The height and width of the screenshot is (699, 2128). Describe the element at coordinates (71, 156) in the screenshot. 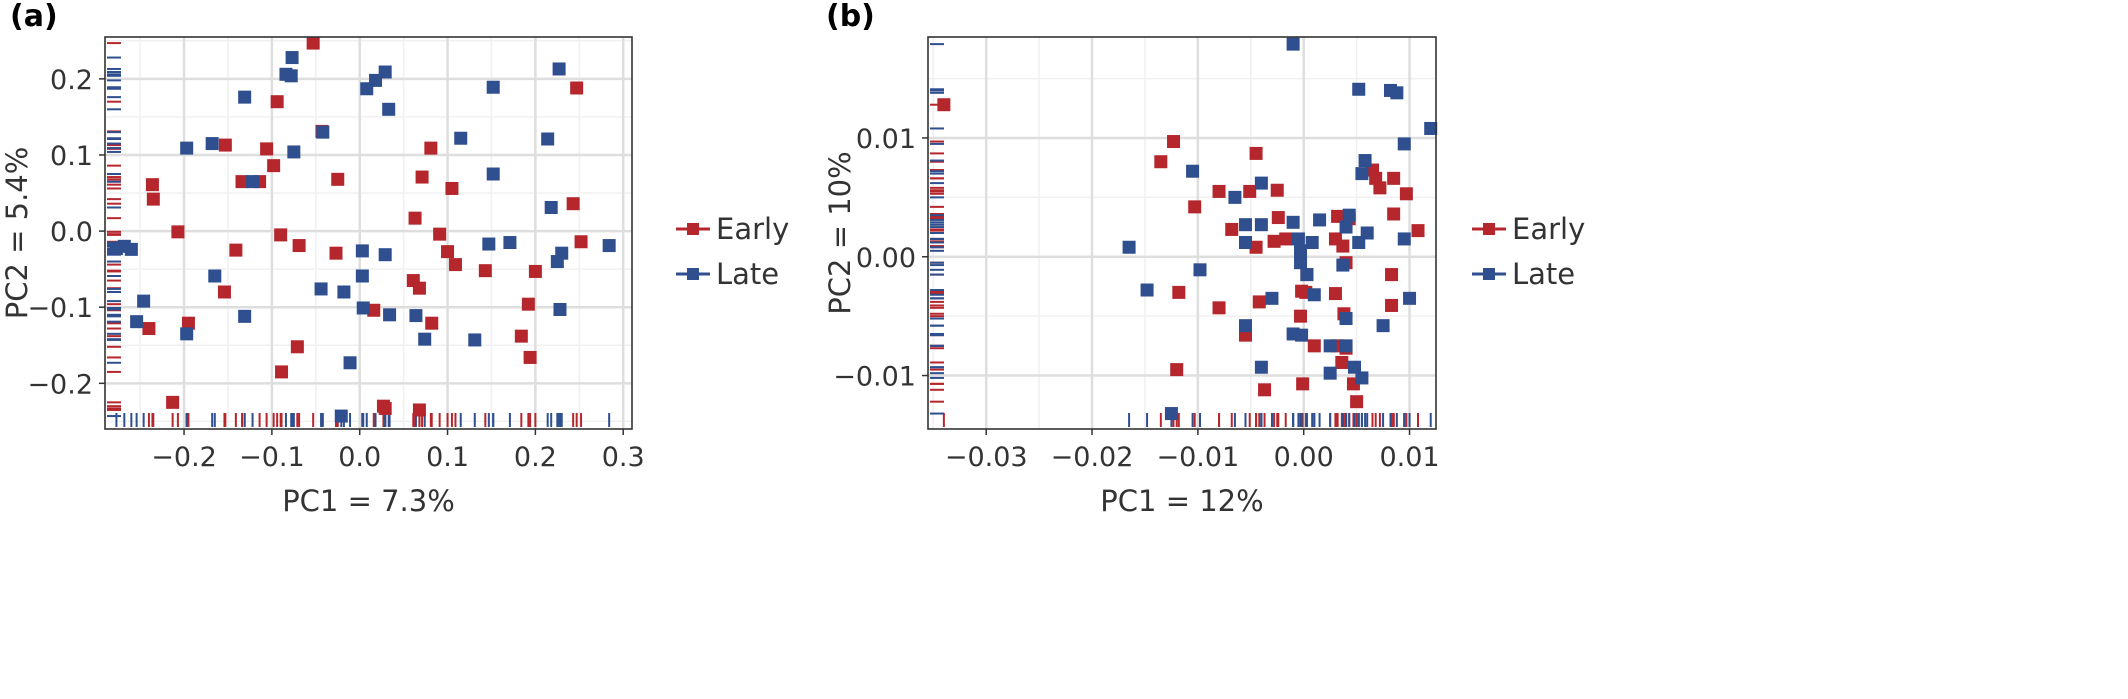

I see `y-tick-label: 0.1` at that location.